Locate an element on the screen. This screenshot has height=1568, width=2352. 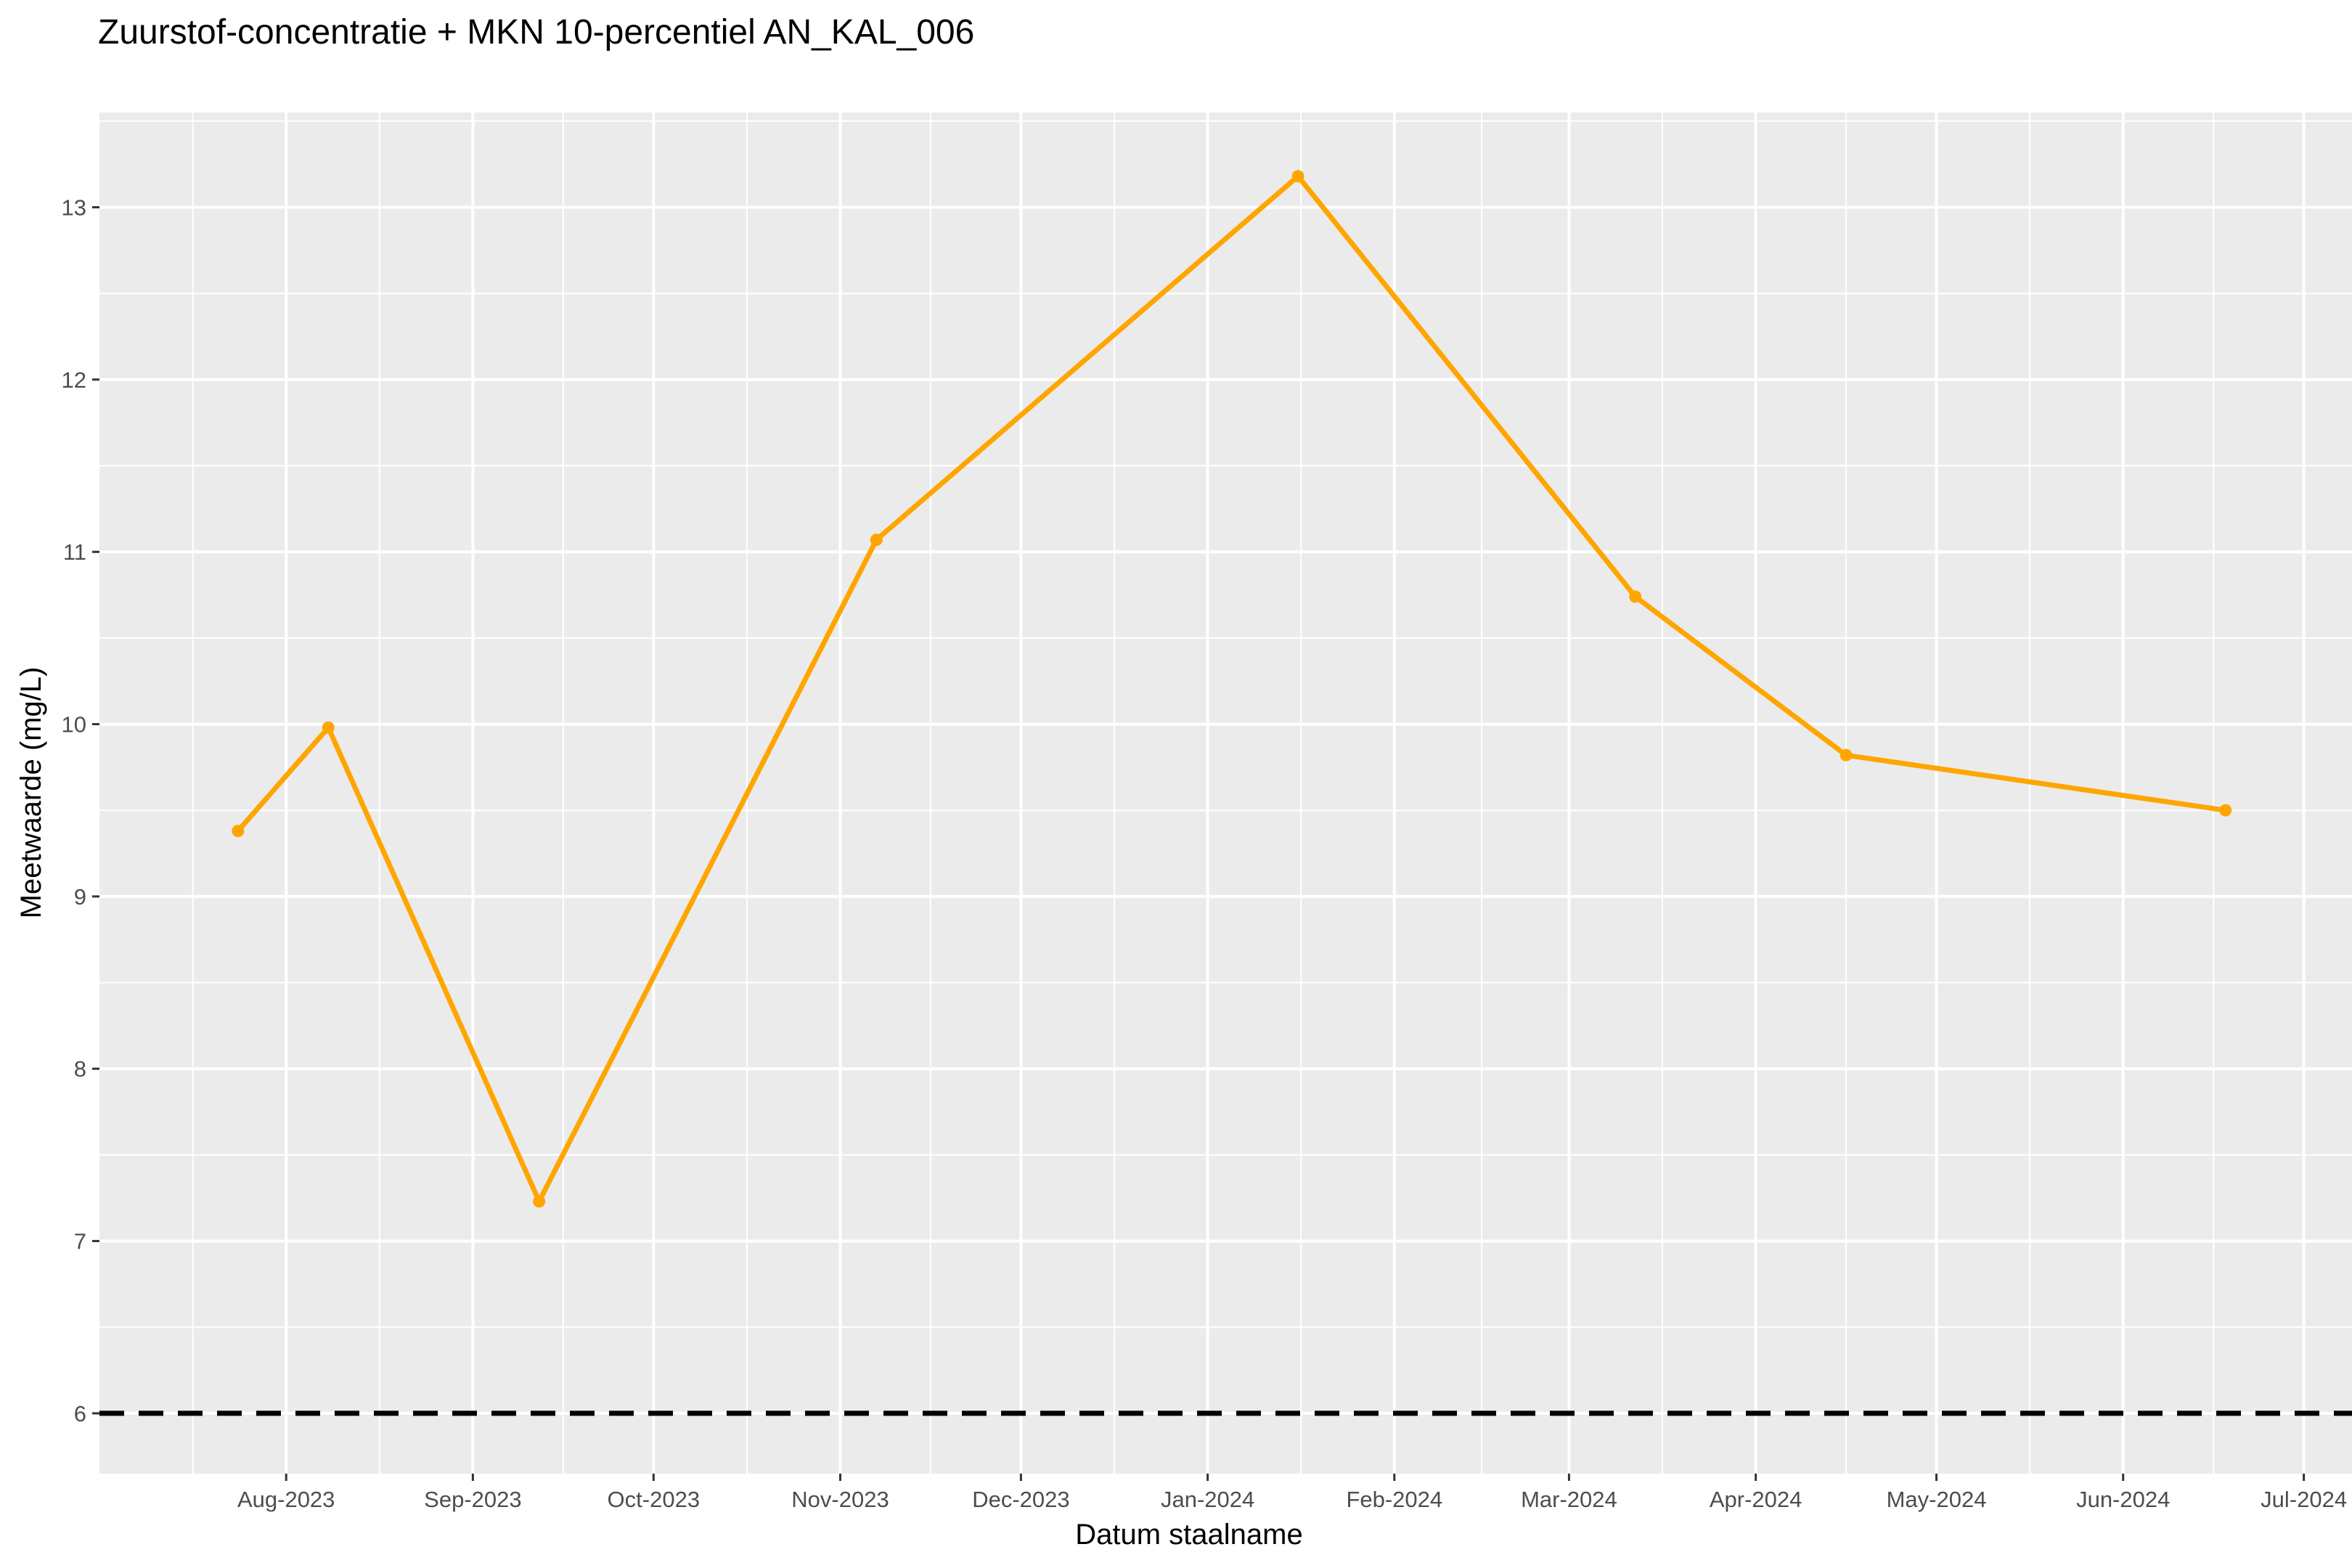
x-tick-label: Sep-2023 is located at coordinates (473, 1500).